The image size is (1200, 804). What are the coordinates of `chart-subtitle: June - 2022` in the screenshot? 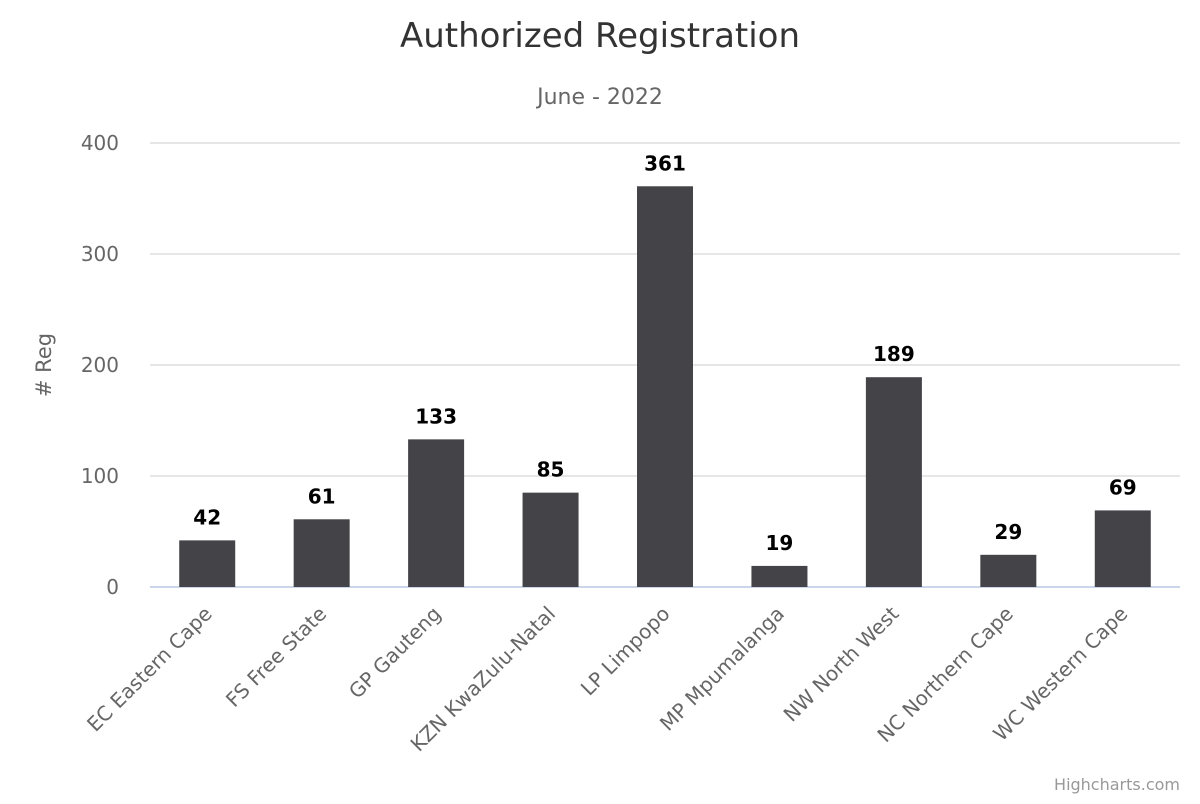 It's located at (599, 97).